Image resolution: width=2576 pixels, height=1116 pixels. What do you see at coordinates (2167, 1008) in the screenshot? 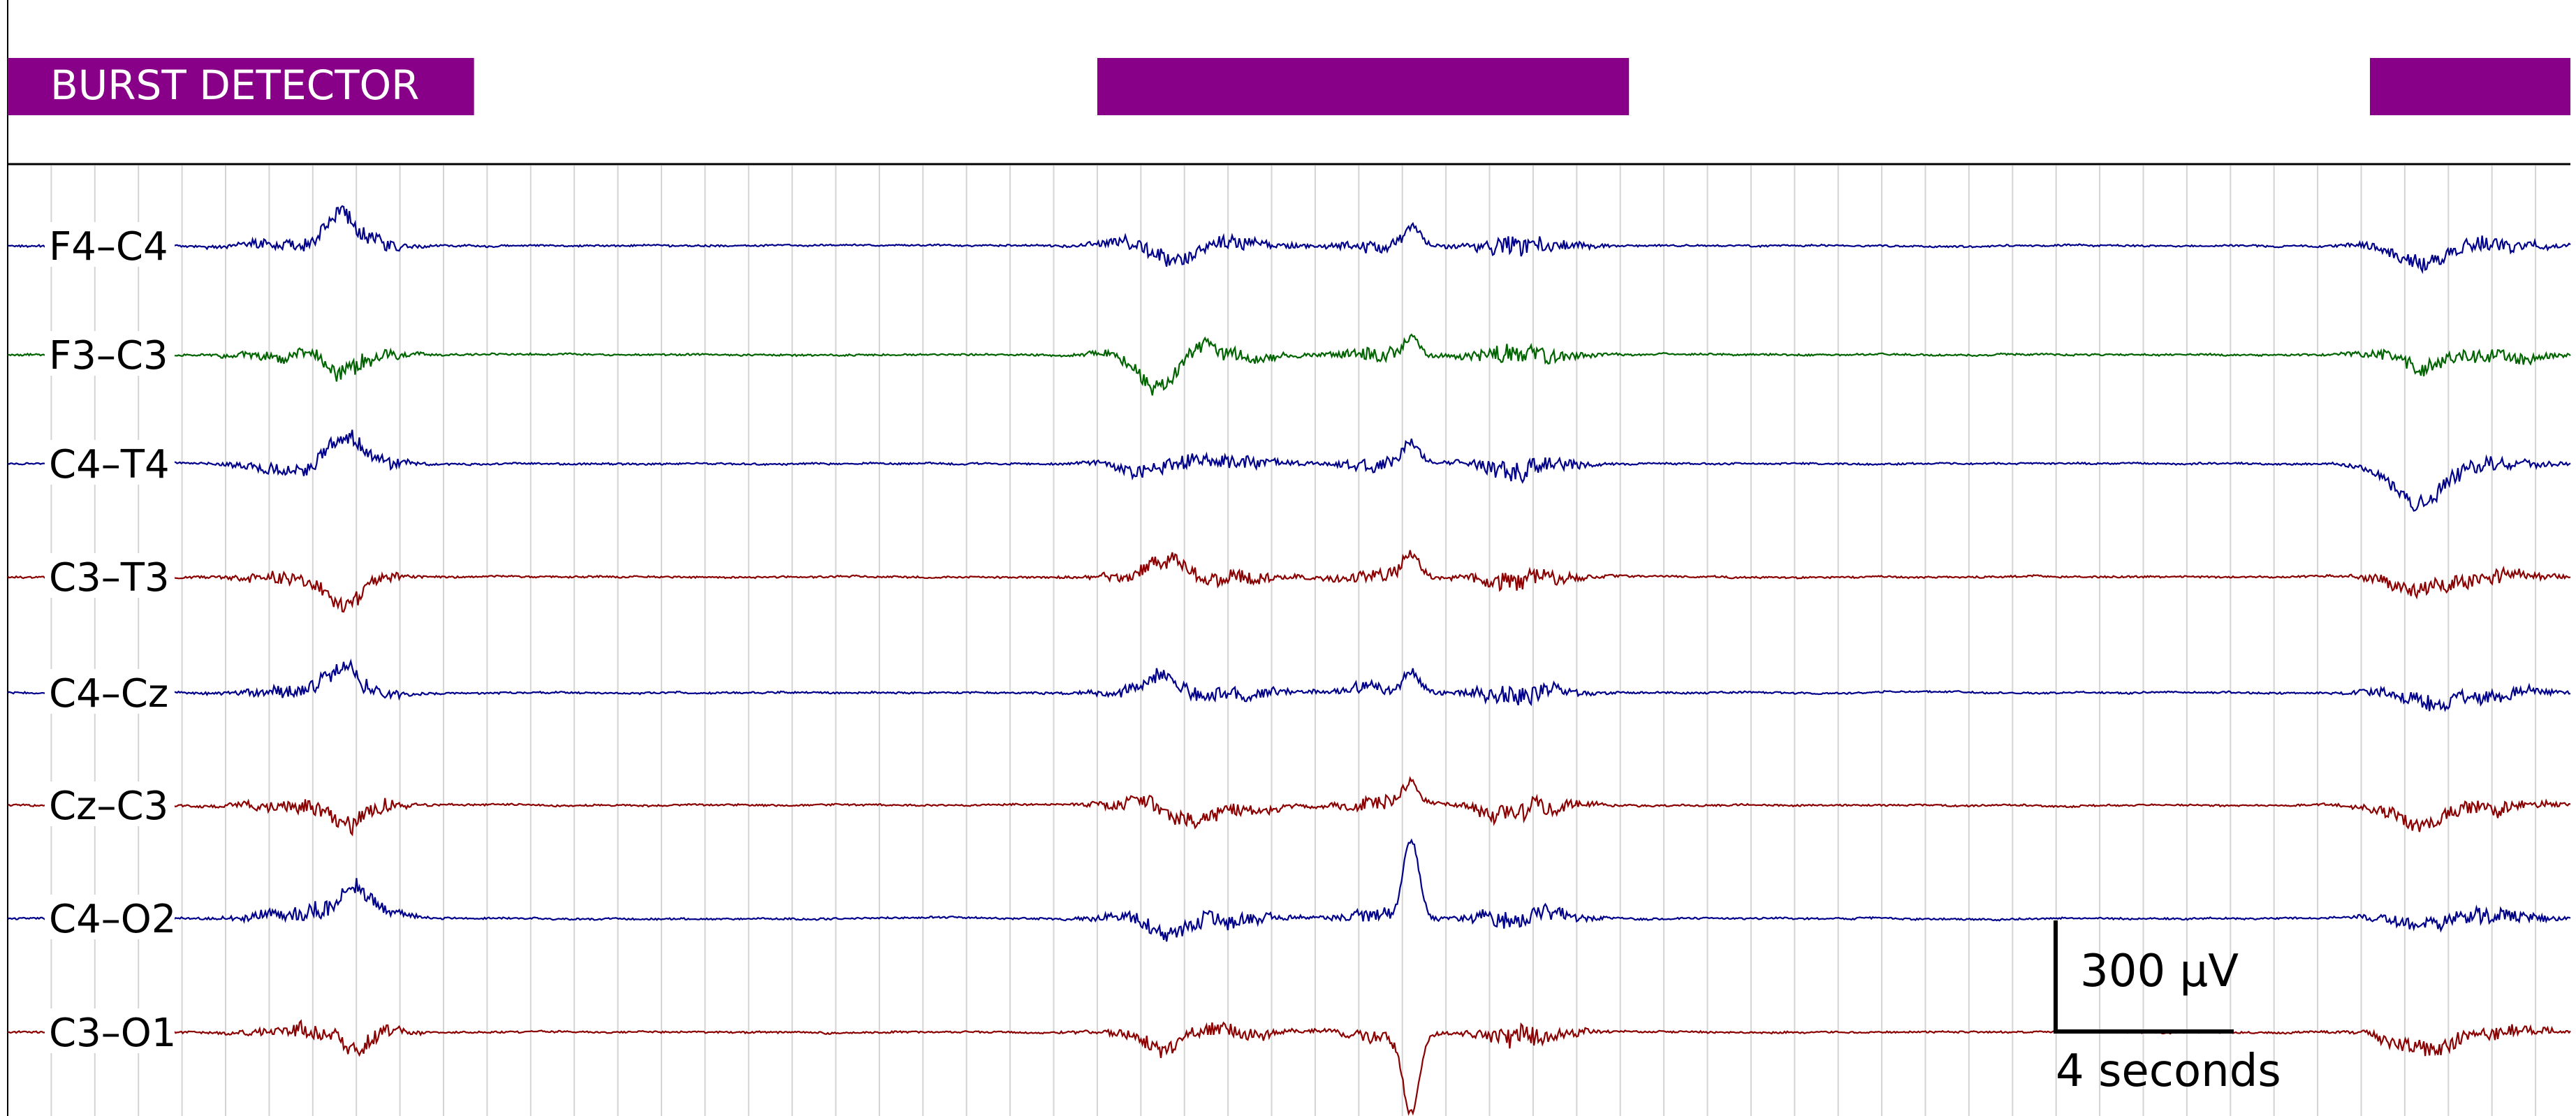
I see `scale-bar: 300 μV 4 seconds` at bounding box center [2167, 1008].